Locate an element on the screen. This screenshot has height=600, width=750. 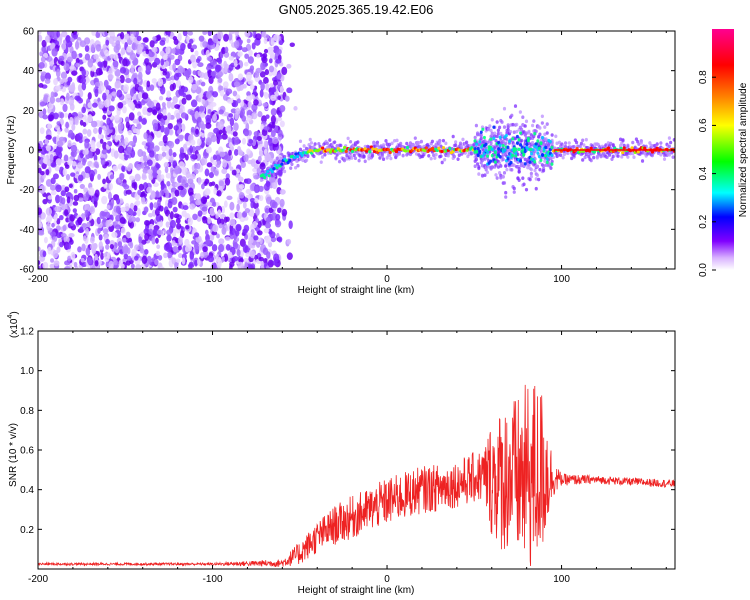
colorbar-tick-label: 0.8 is located at coordinates (703, 77).